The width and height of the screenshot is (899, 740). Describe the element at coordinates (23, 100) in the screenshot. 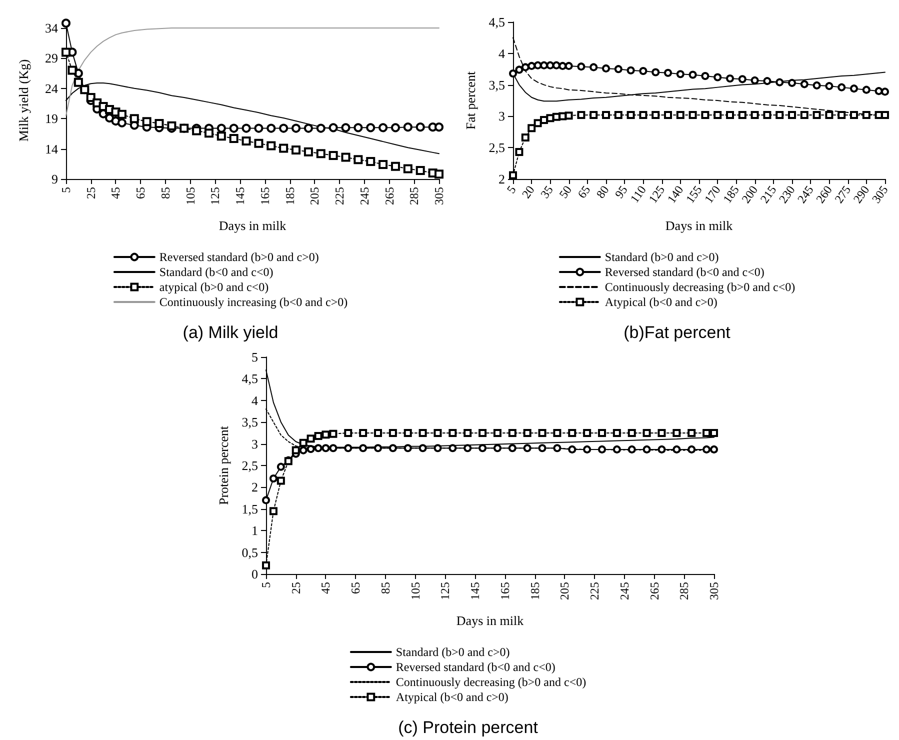

I see `y-axis-title: Milk yield (Kg)` at that location.